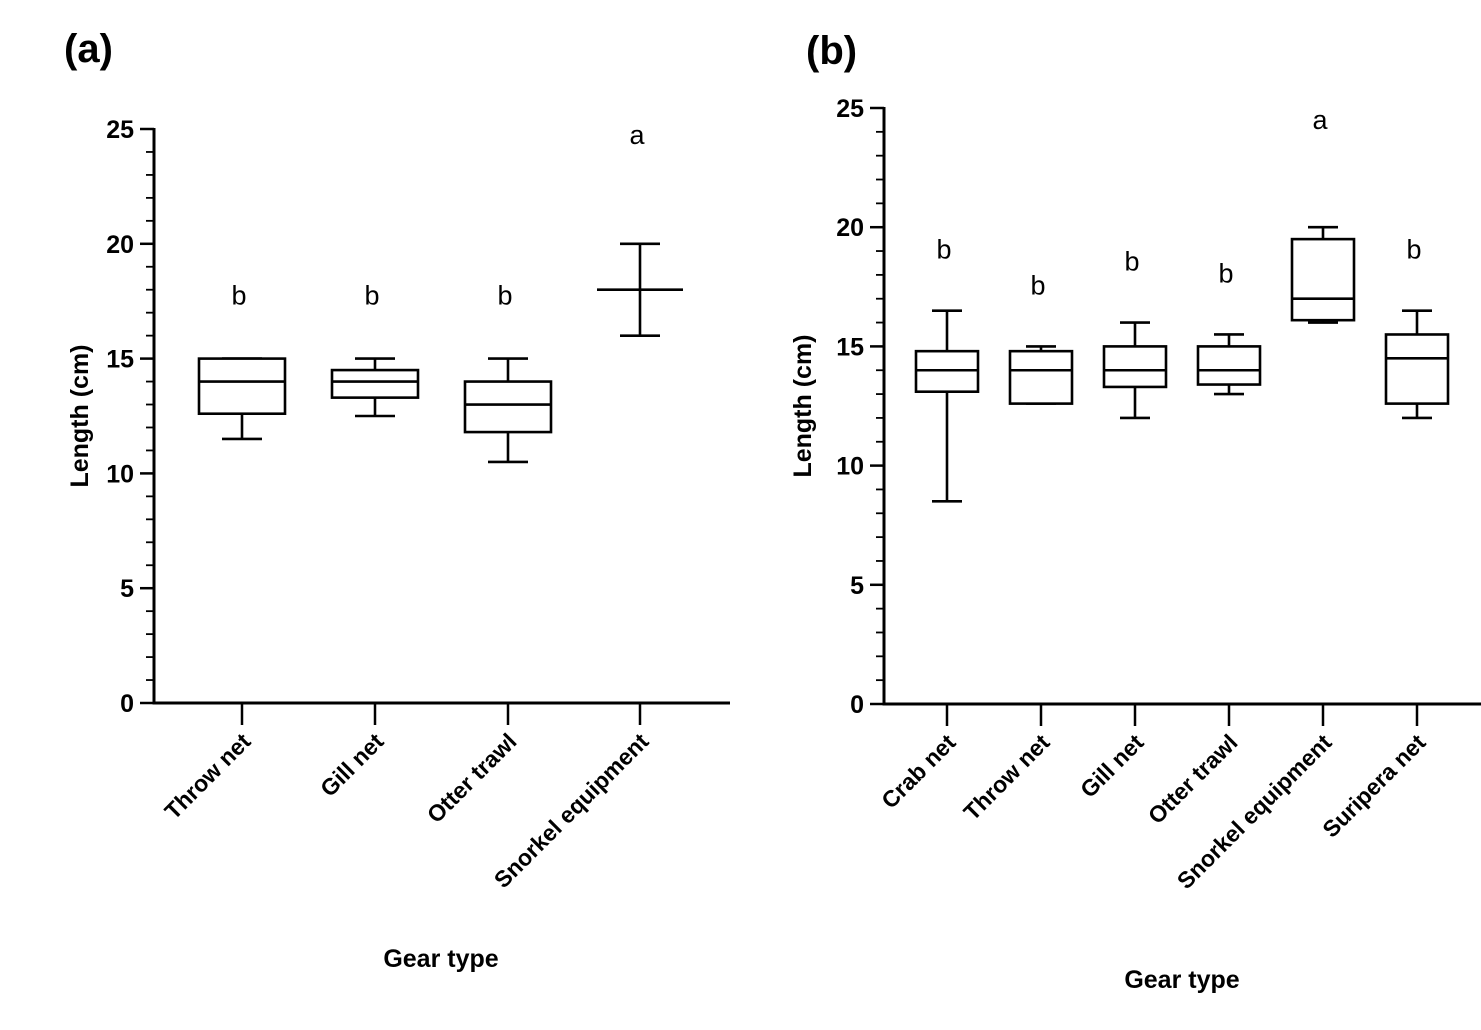 Image resolution: width=1481 pixels, height=1030 pixels. Describe the element at coordinates (947, 406) in the screenshot. I see `box-plot-crab-net` at that location.